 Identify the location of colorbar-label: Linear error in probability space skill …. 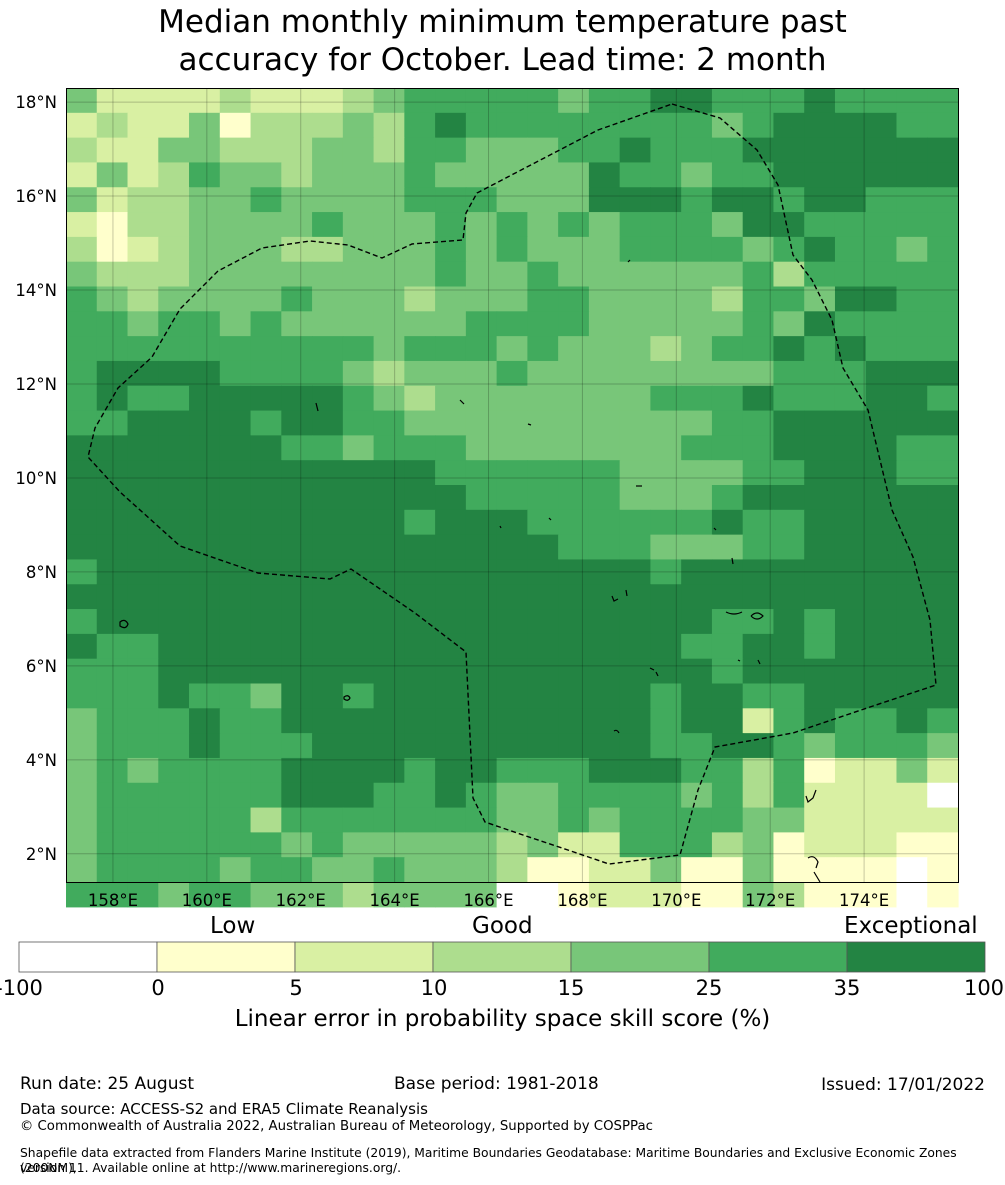
(502, 1019).